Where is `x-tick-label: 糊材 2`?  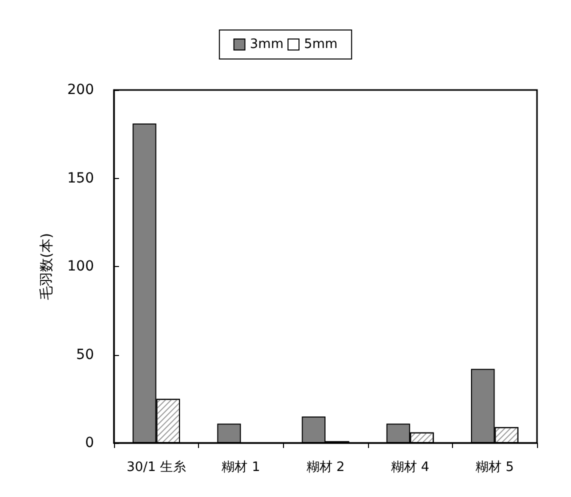 x-tick-label: 糊材 2 is located at coordinates (325, 467).